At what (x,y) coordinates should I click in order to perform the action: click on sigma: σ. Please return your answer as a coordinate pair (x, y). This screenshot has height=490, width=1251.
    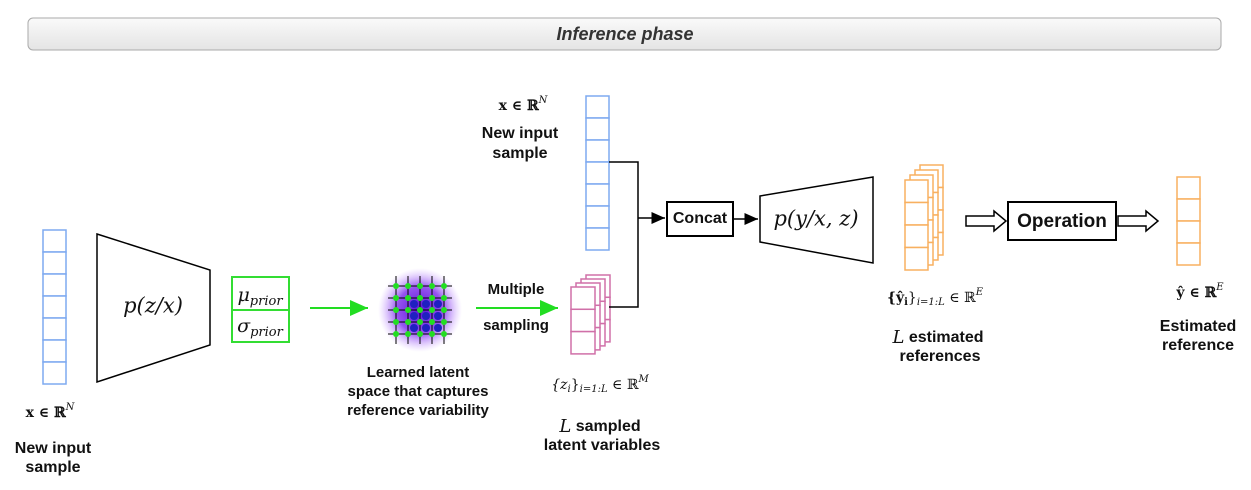
    Looking at the image, I should click on (244, 326).